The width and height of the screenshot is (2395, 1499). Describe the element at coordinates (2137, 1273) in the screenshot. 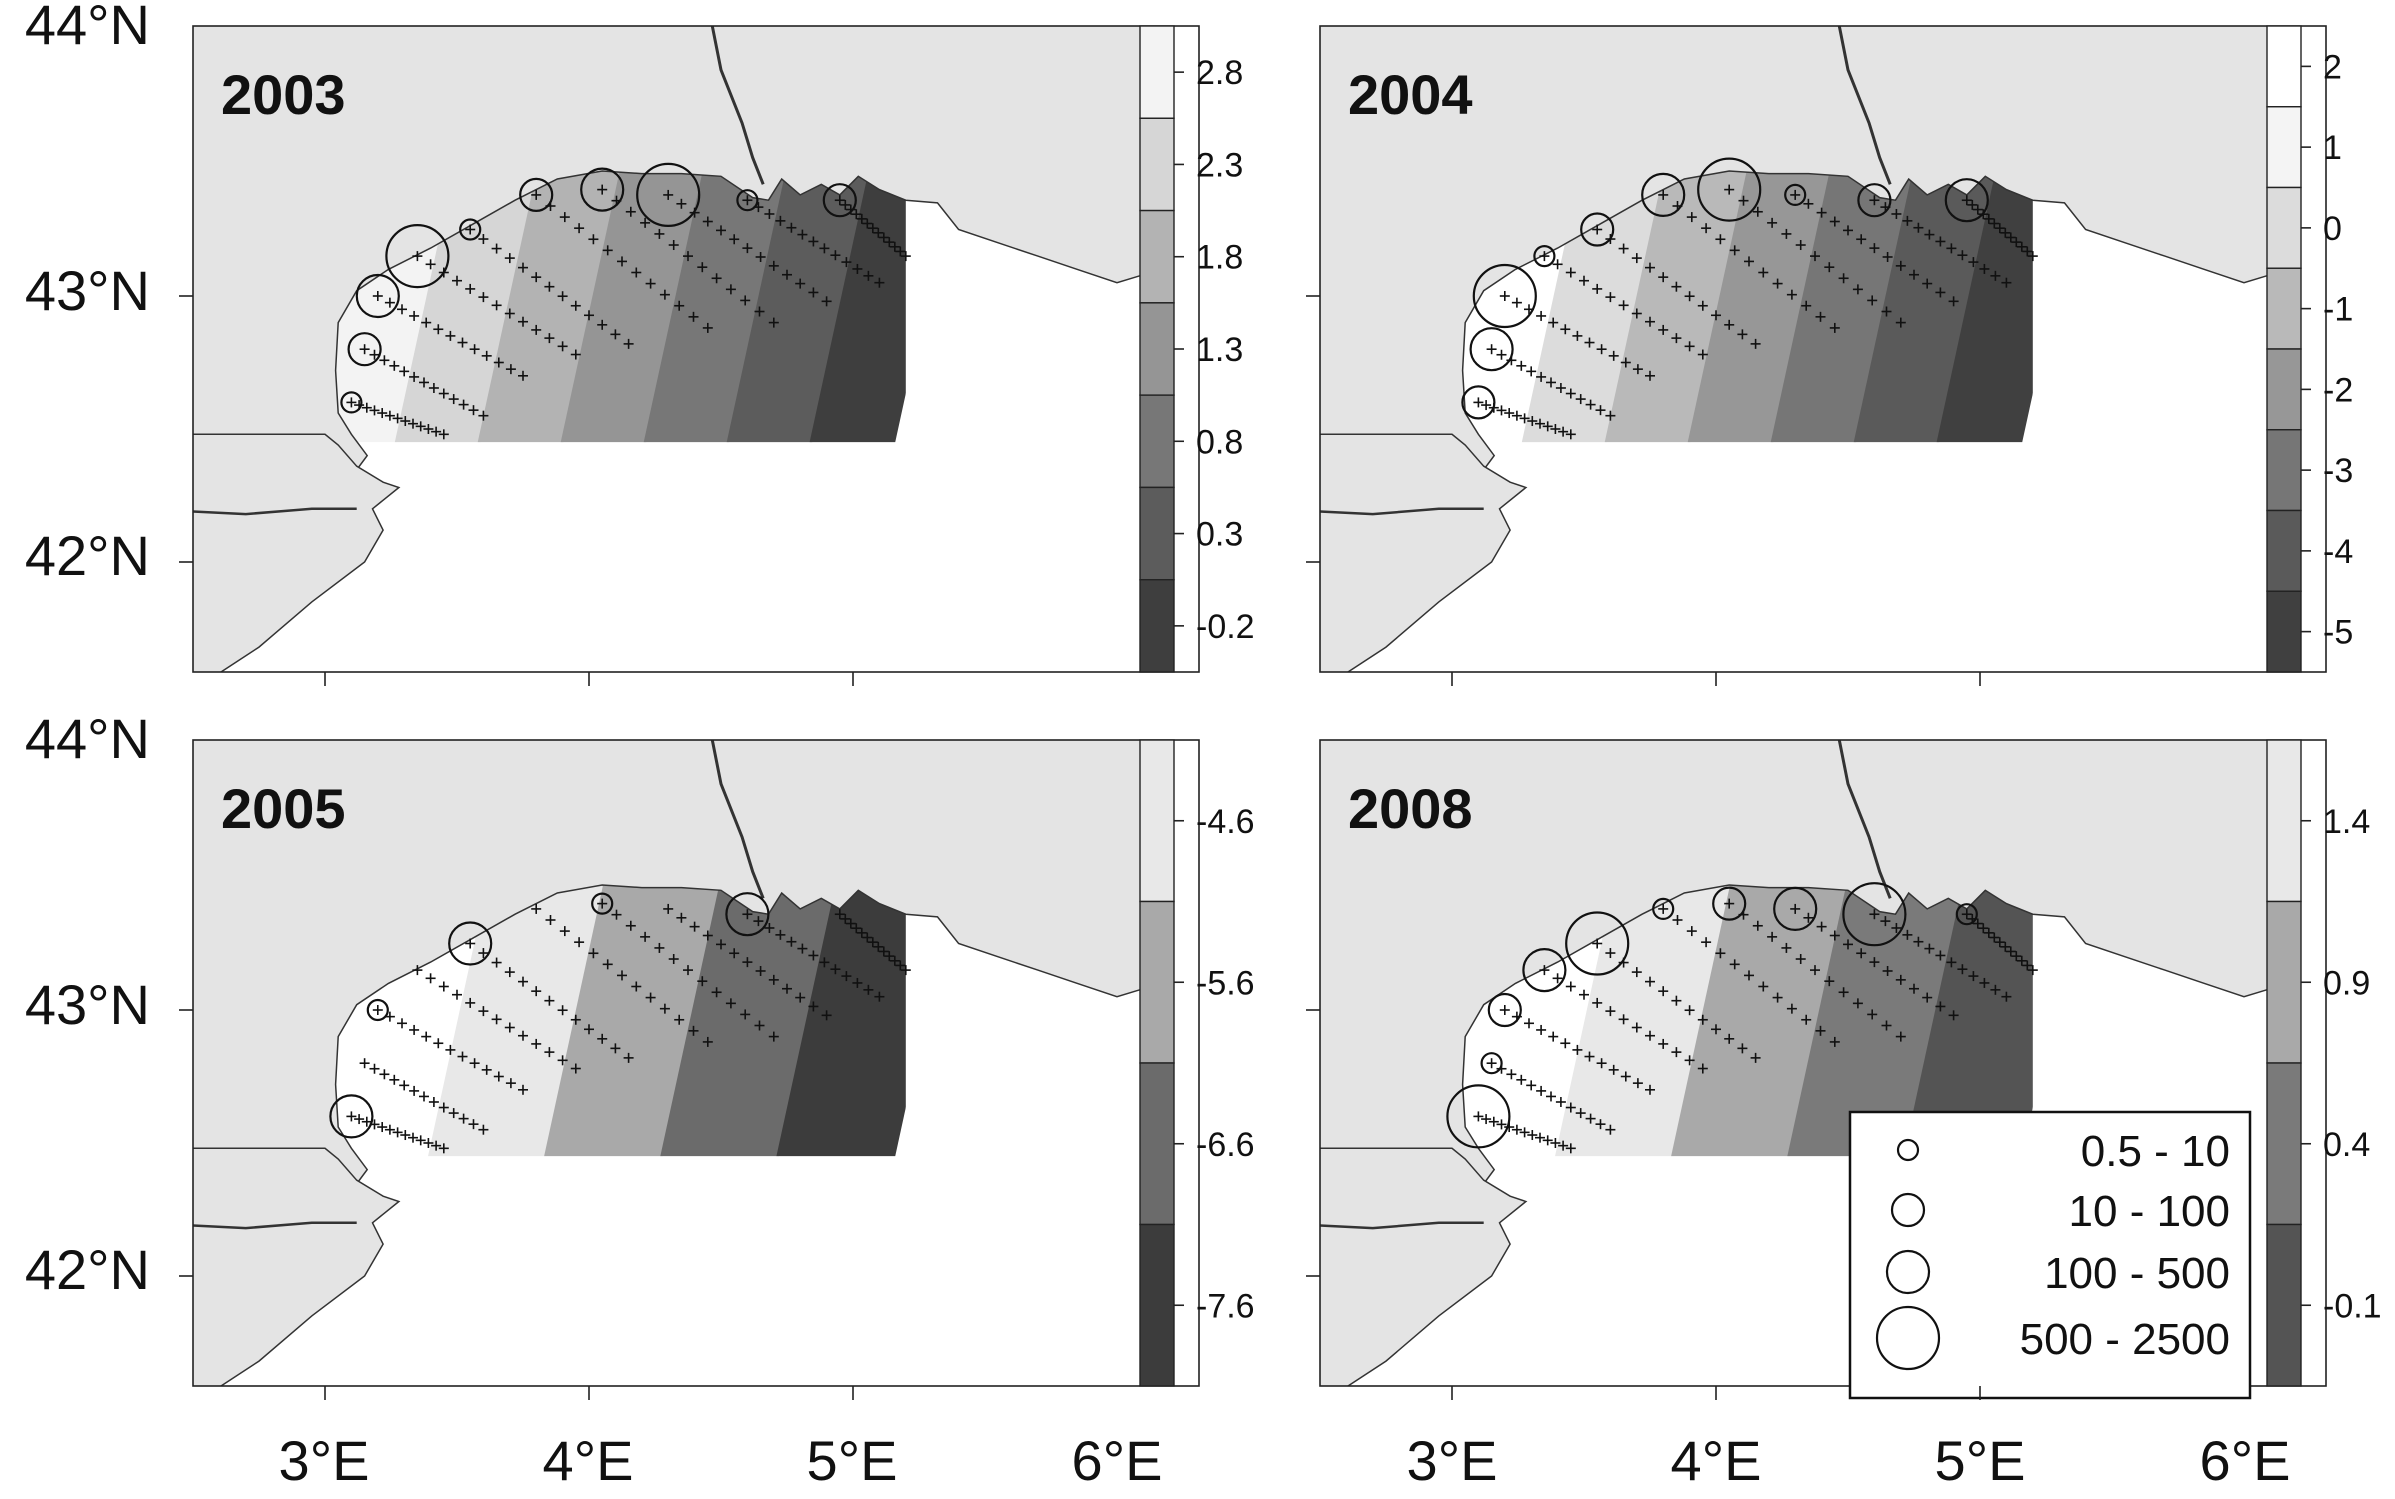

I see `legend-label-3: 100 - 500` at that location.